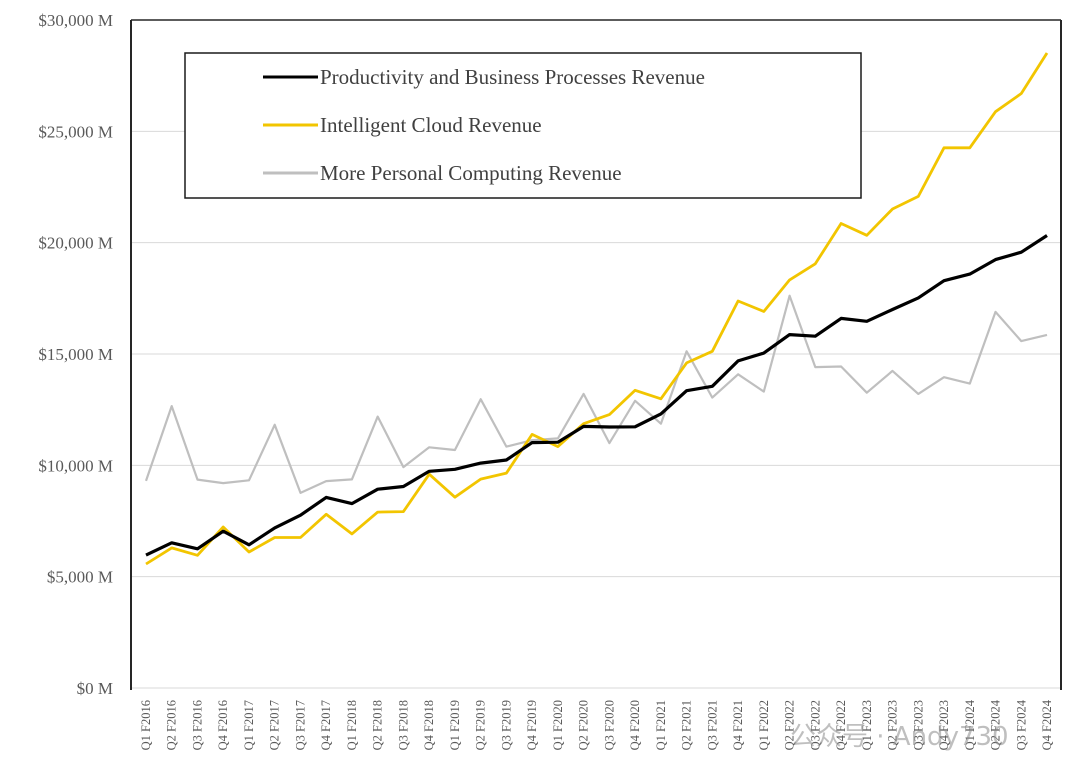  I want to click on x-tick-label: Q1 F2021, so click(661, 725).